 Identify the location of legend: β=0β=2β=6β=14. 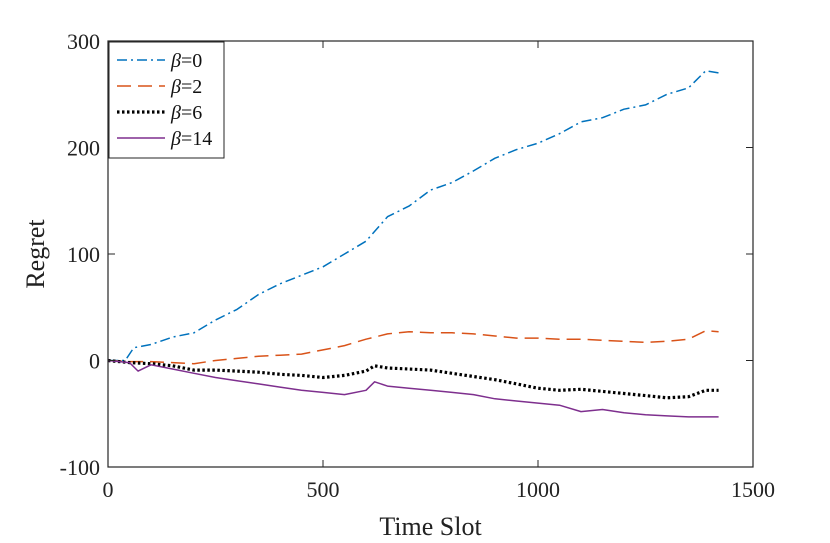
(166, 100).